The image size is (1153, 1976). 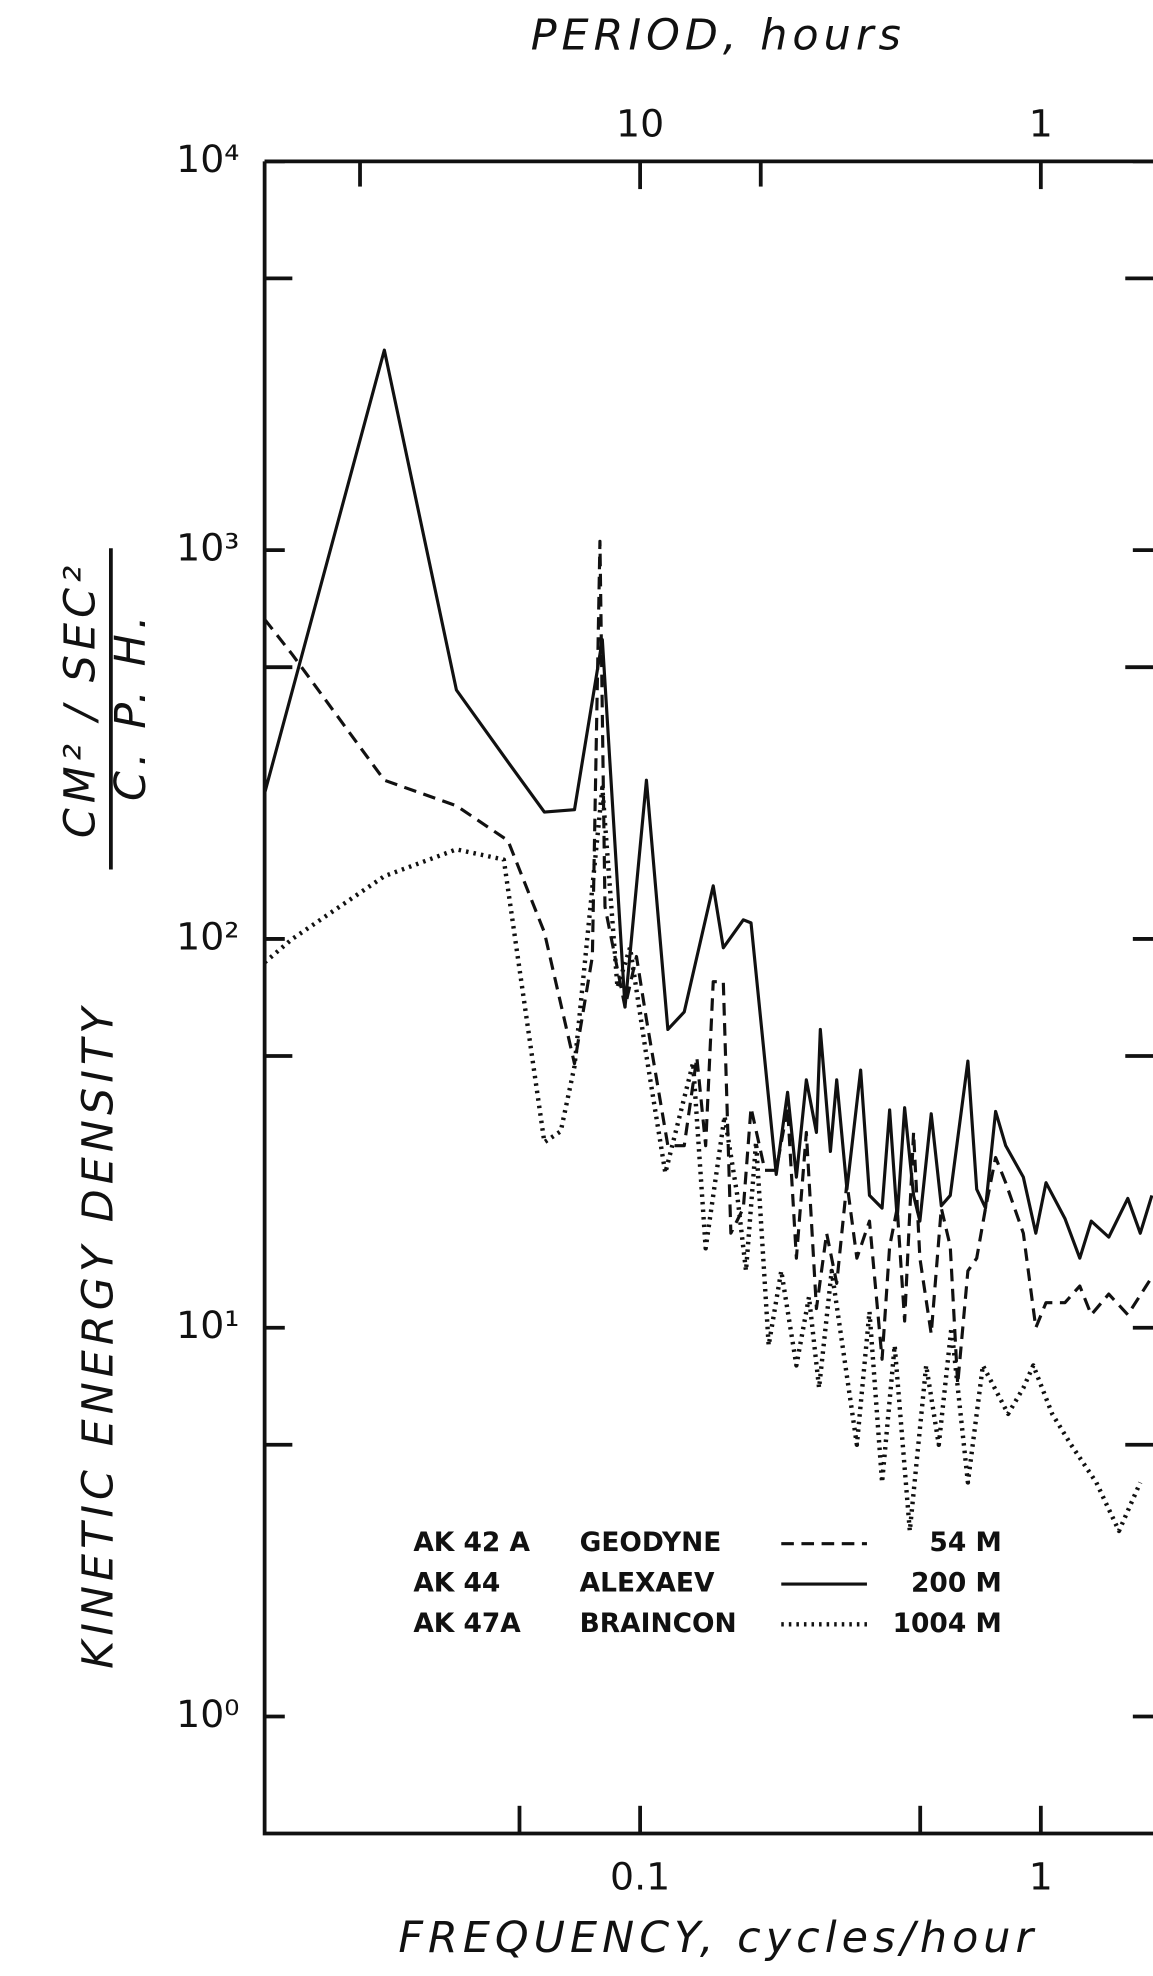 What do you see at coordinates (207, 548) in the screenshot?
I see `y-tick-label: 10³` at bounding box center [207, 548].